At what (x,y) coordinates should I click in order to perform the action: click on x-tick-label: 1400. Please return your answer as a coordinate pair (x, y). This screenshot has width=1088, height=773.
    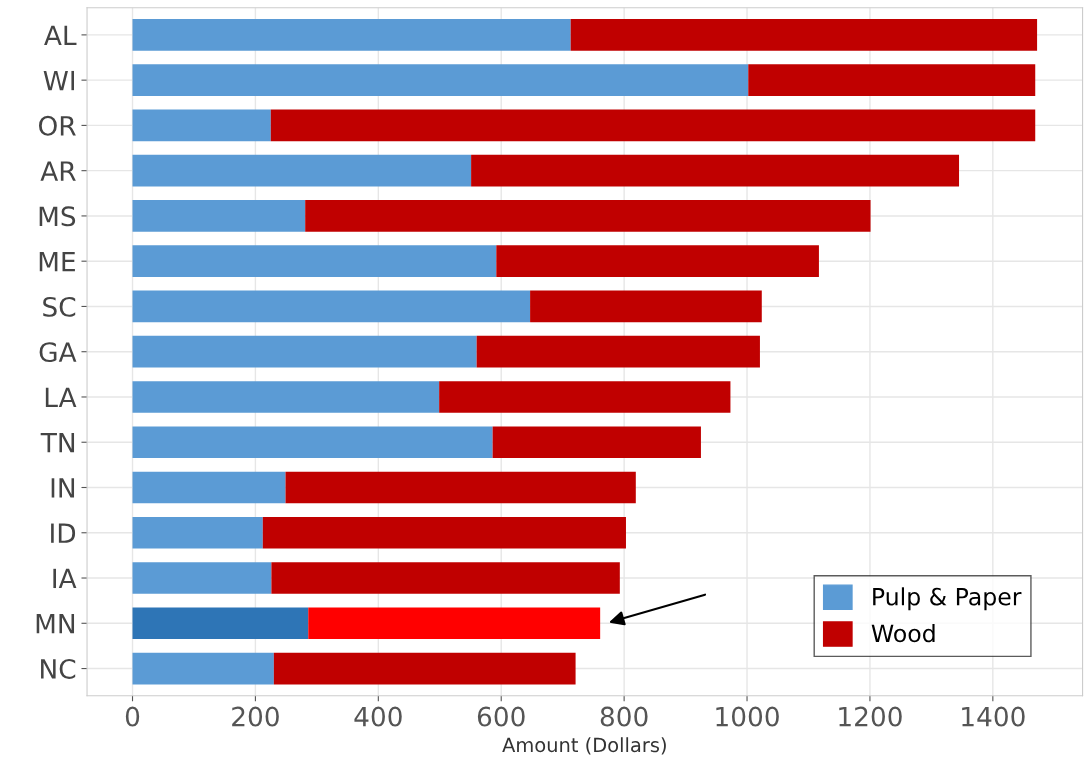
    Looking at the image, I should click on (993, 716).